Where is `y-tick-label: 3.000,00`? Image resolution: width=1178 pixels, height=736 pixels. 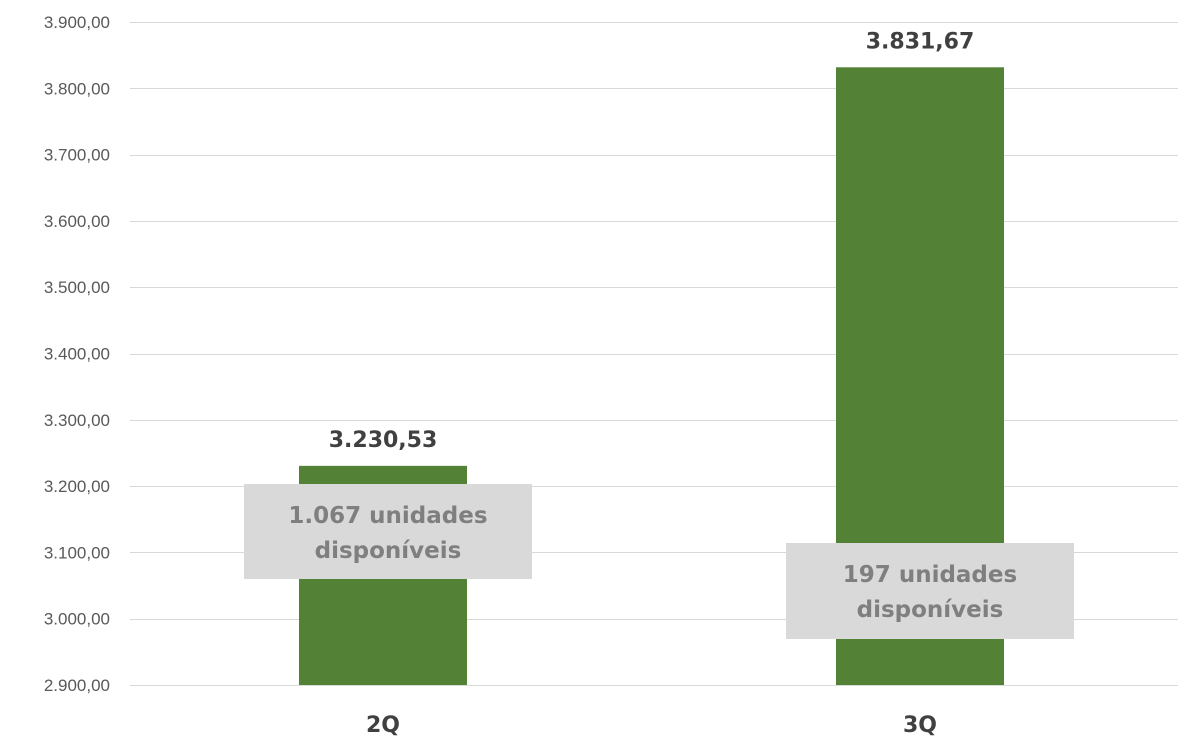 y-tick-label: 3.000,00 is located at coordinates (77, 619).